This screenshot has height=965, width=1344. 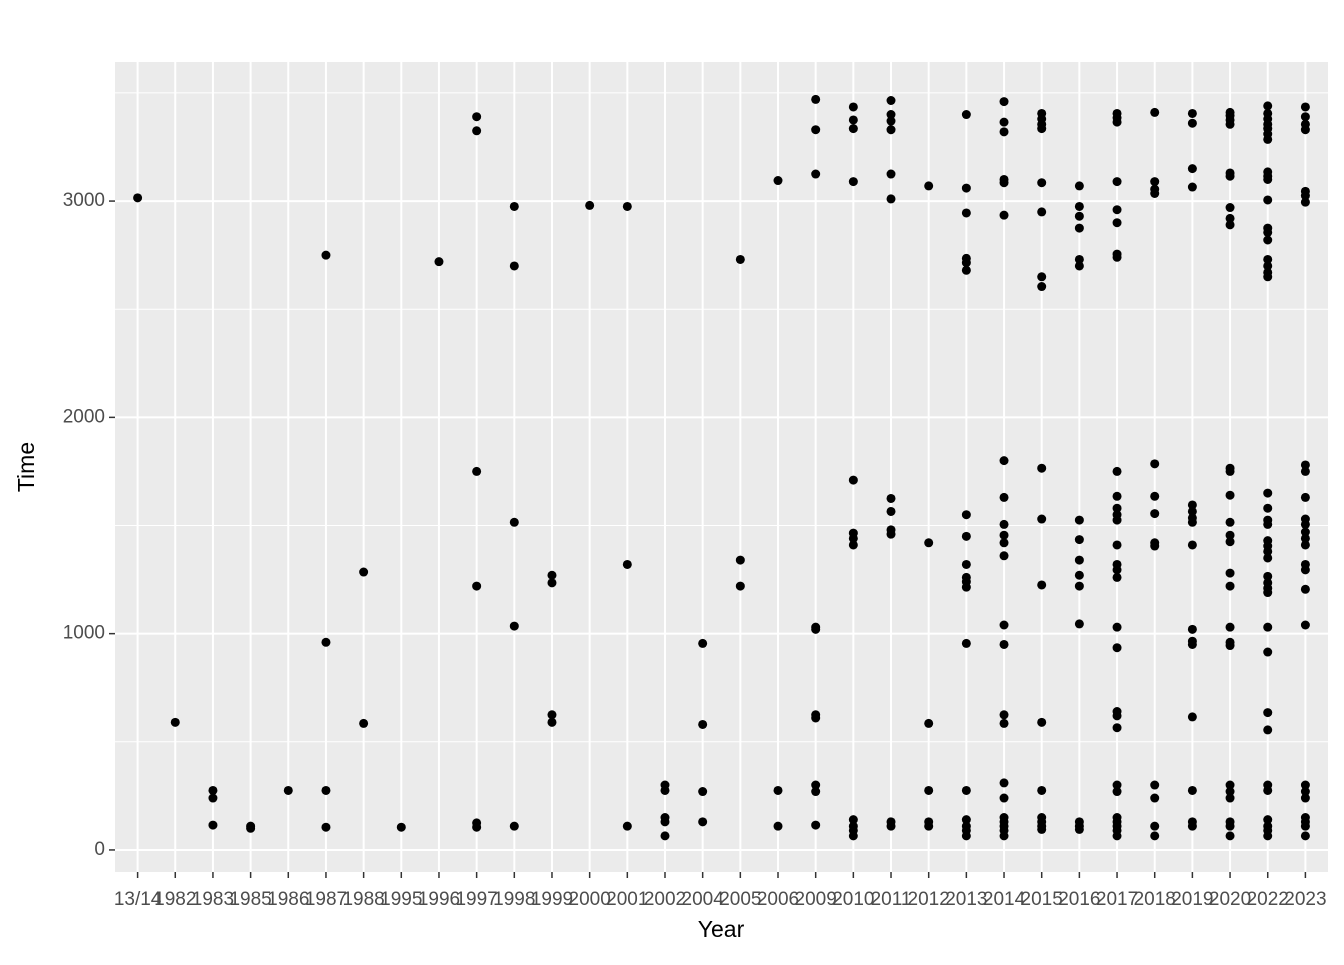 I want to click on x-tick-label: 2012, so click(x=929, y=899).